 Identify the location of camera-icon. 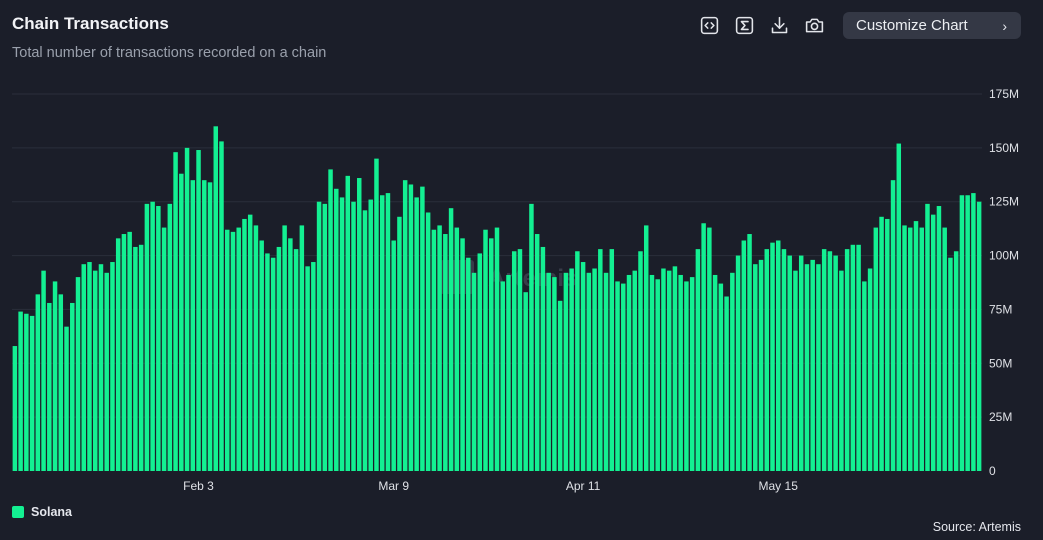
(814, 26).